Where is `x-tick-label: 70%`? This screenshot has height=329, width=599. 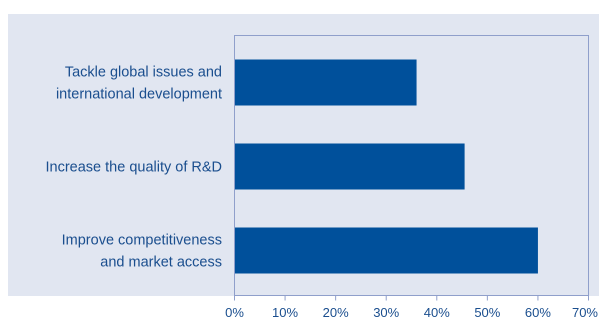 x-tick-label: 70% is located at coordinates (585, 312).